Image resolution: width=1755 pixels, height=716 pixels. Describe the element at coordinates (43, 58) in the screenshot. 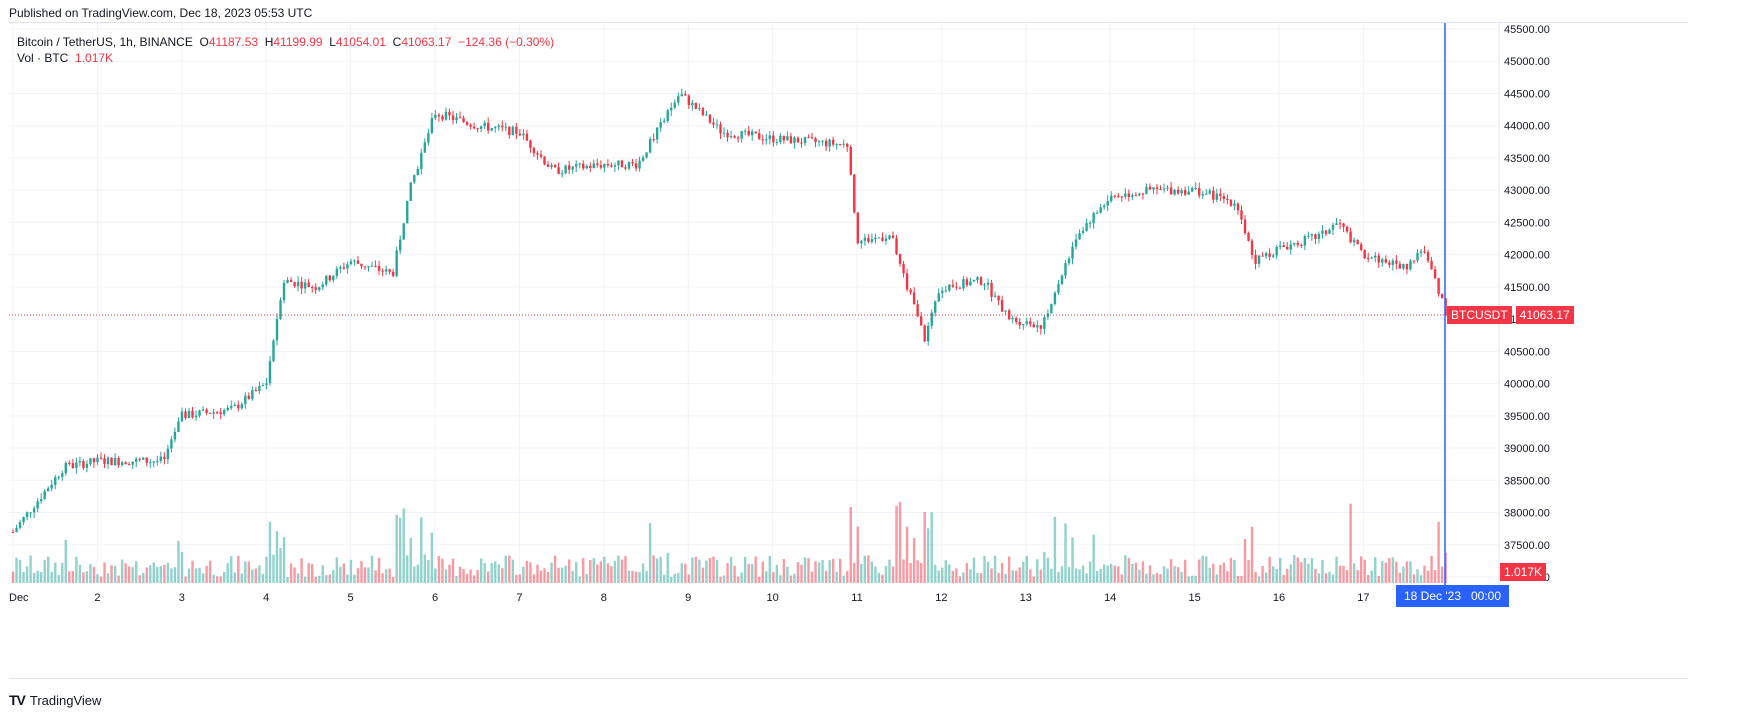

I see `legend-volume-label: Vol · BTC` at that location.